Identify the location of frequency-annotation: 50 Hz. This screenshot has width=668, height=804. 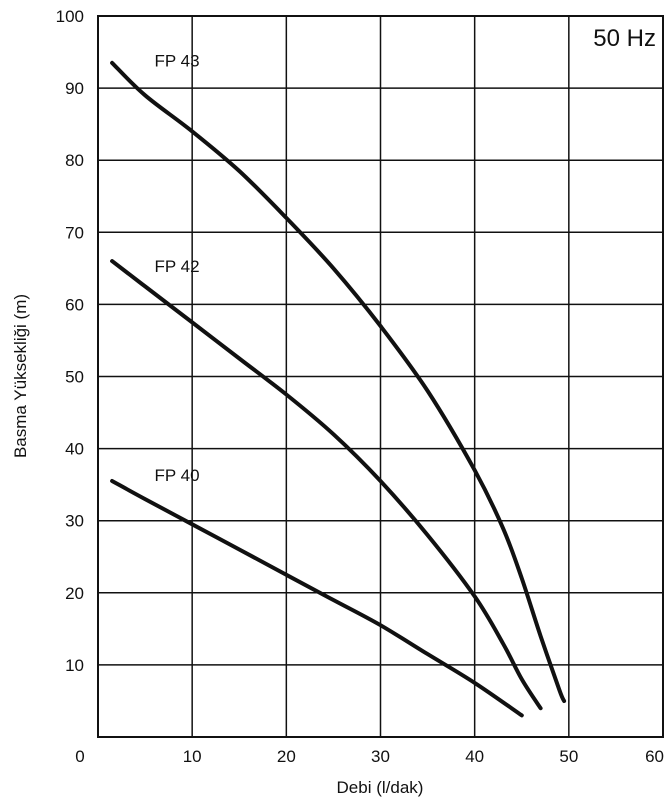
(624, 38).